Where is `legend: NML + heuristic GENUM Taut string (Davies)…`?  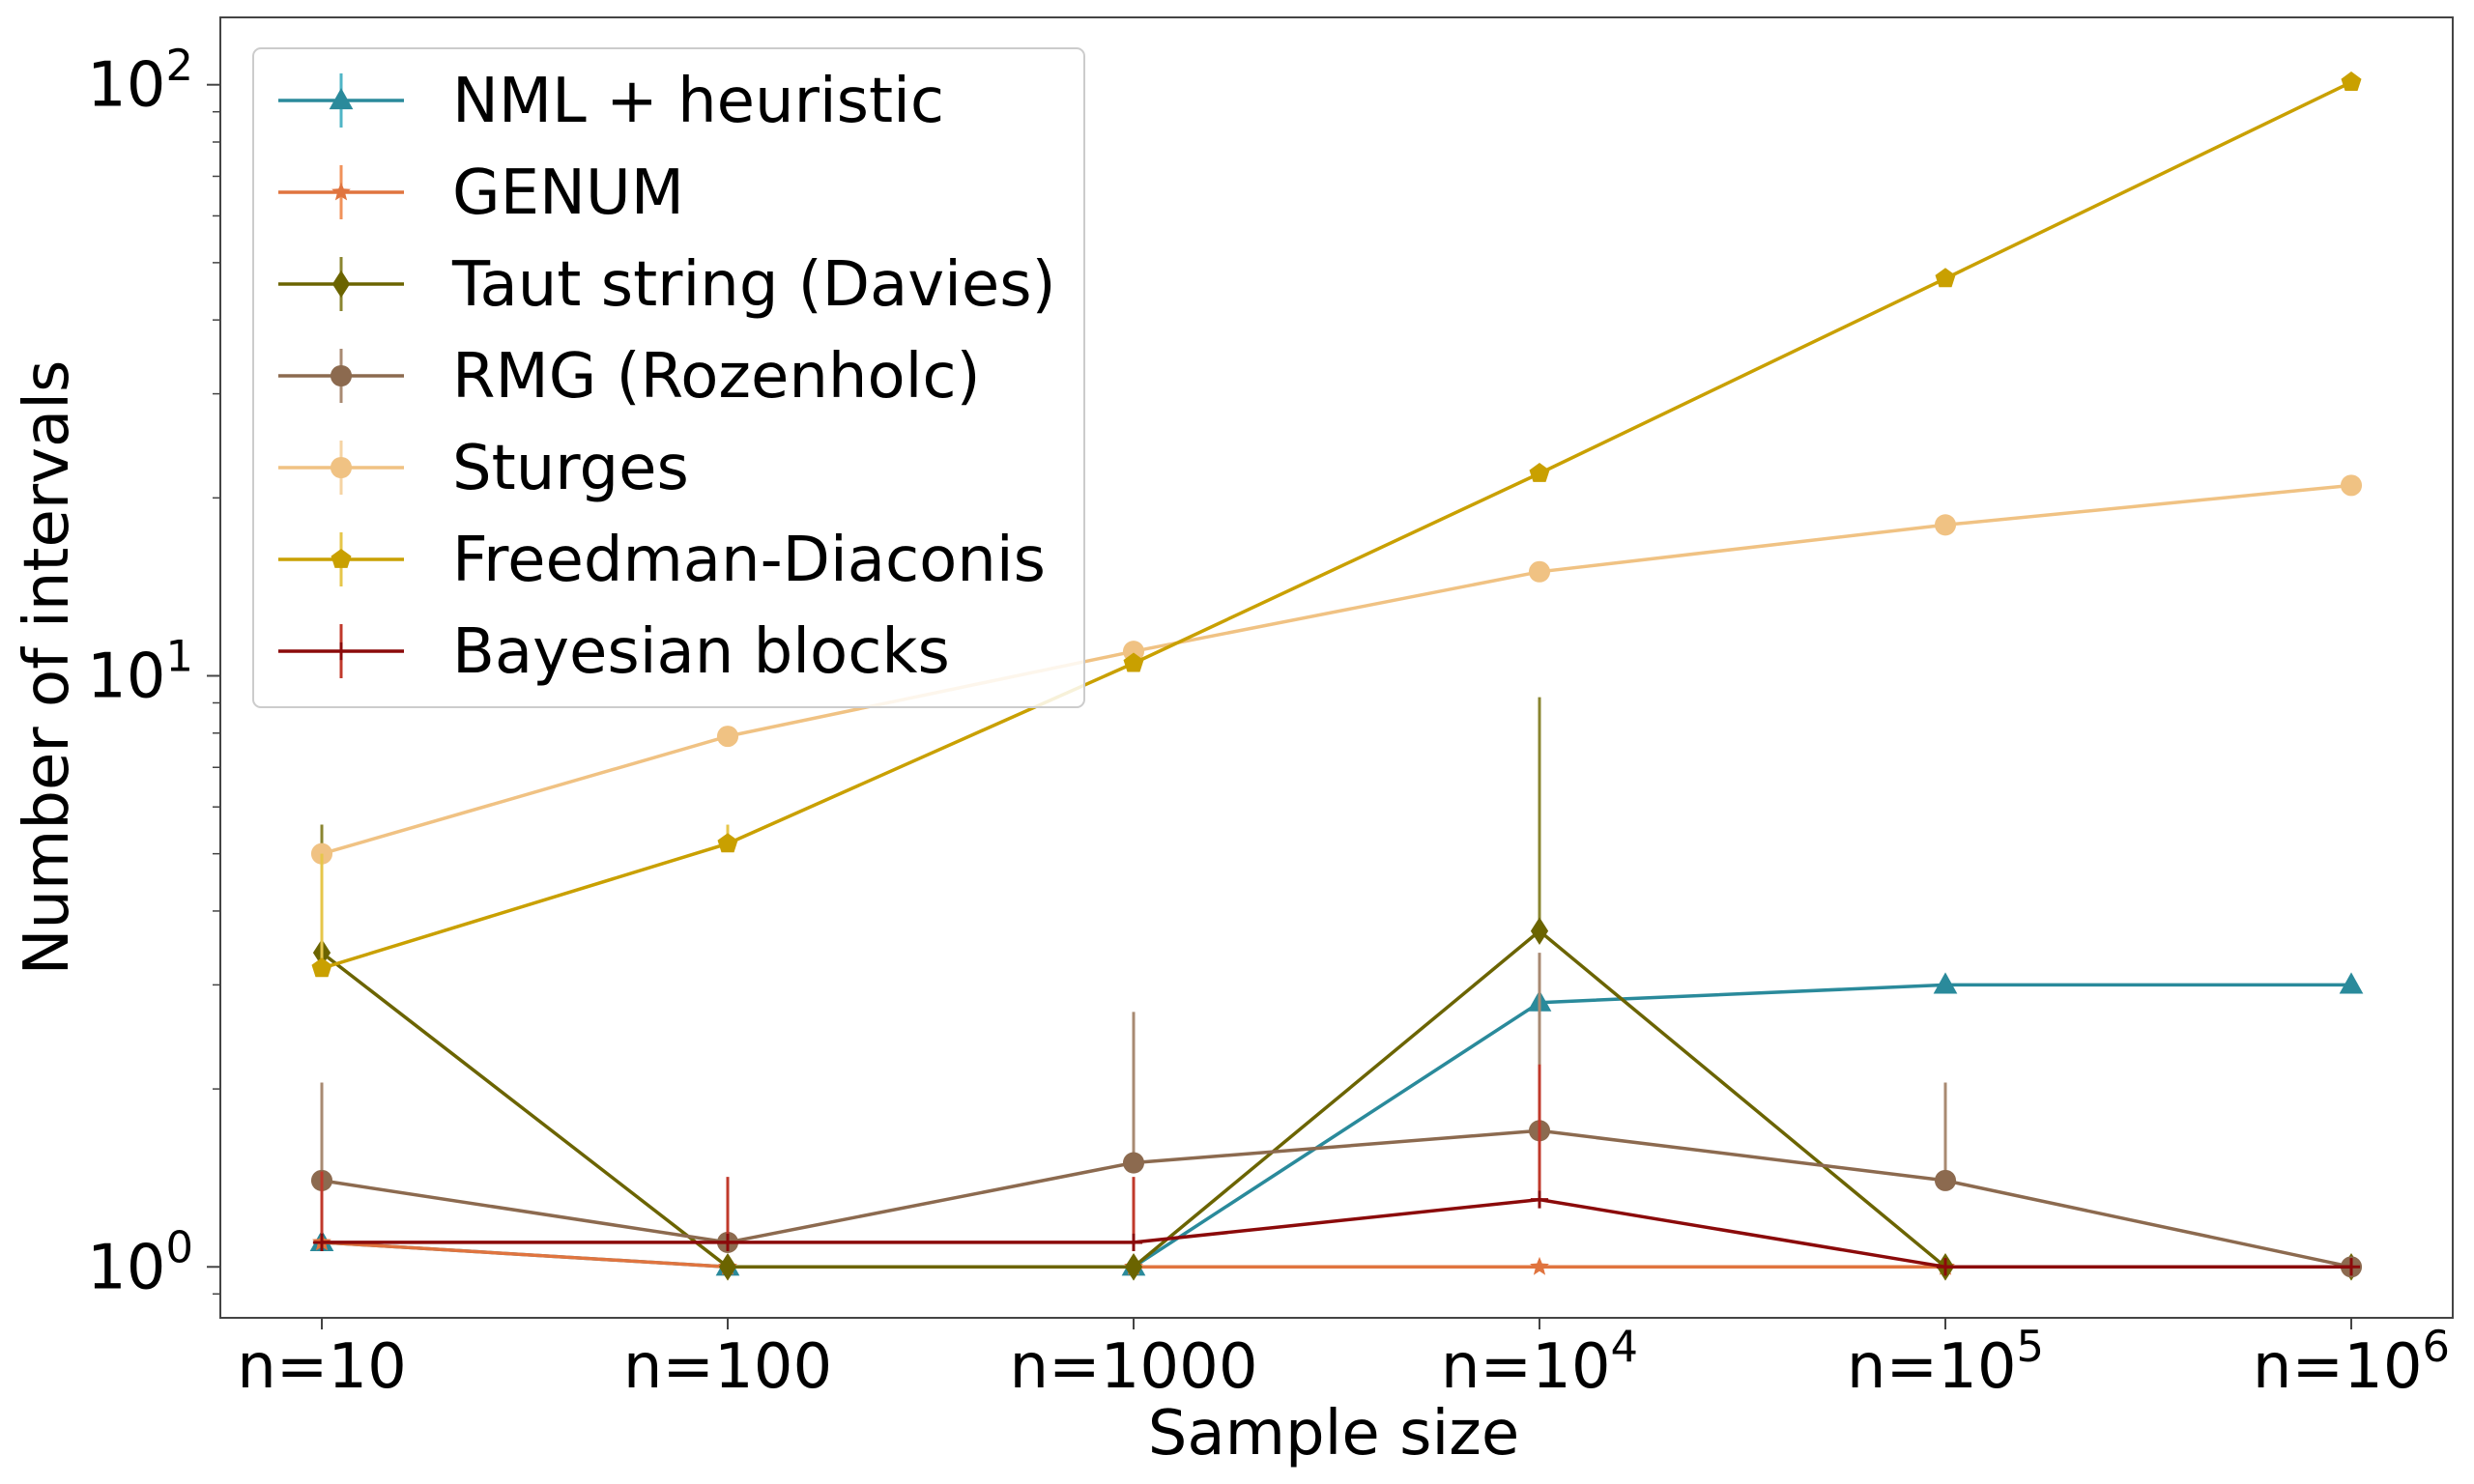
legend: NML + heuristic GENUM Taut string (Davies)… is located at coordinates (669, 377).